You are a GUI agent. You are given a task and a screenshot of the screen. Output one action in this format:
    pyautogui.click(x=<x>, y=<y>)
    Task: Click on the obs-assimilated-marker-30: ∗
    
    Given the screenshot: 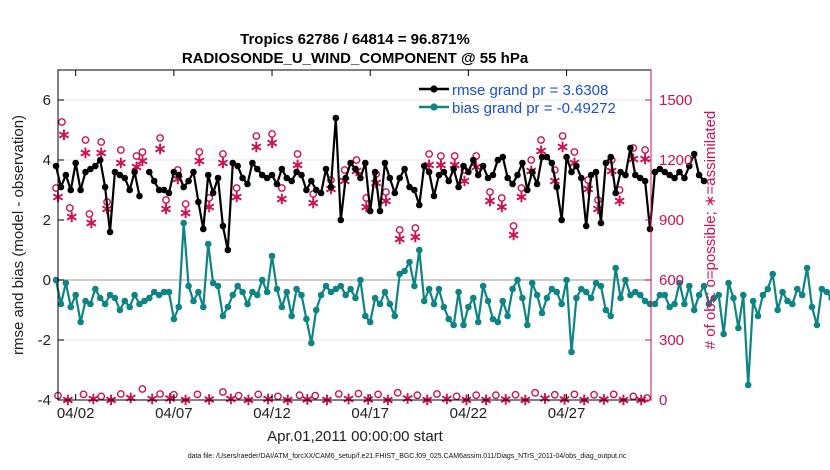 What is the action you would take?
    pyautogui.click(x=415, y=237)
    